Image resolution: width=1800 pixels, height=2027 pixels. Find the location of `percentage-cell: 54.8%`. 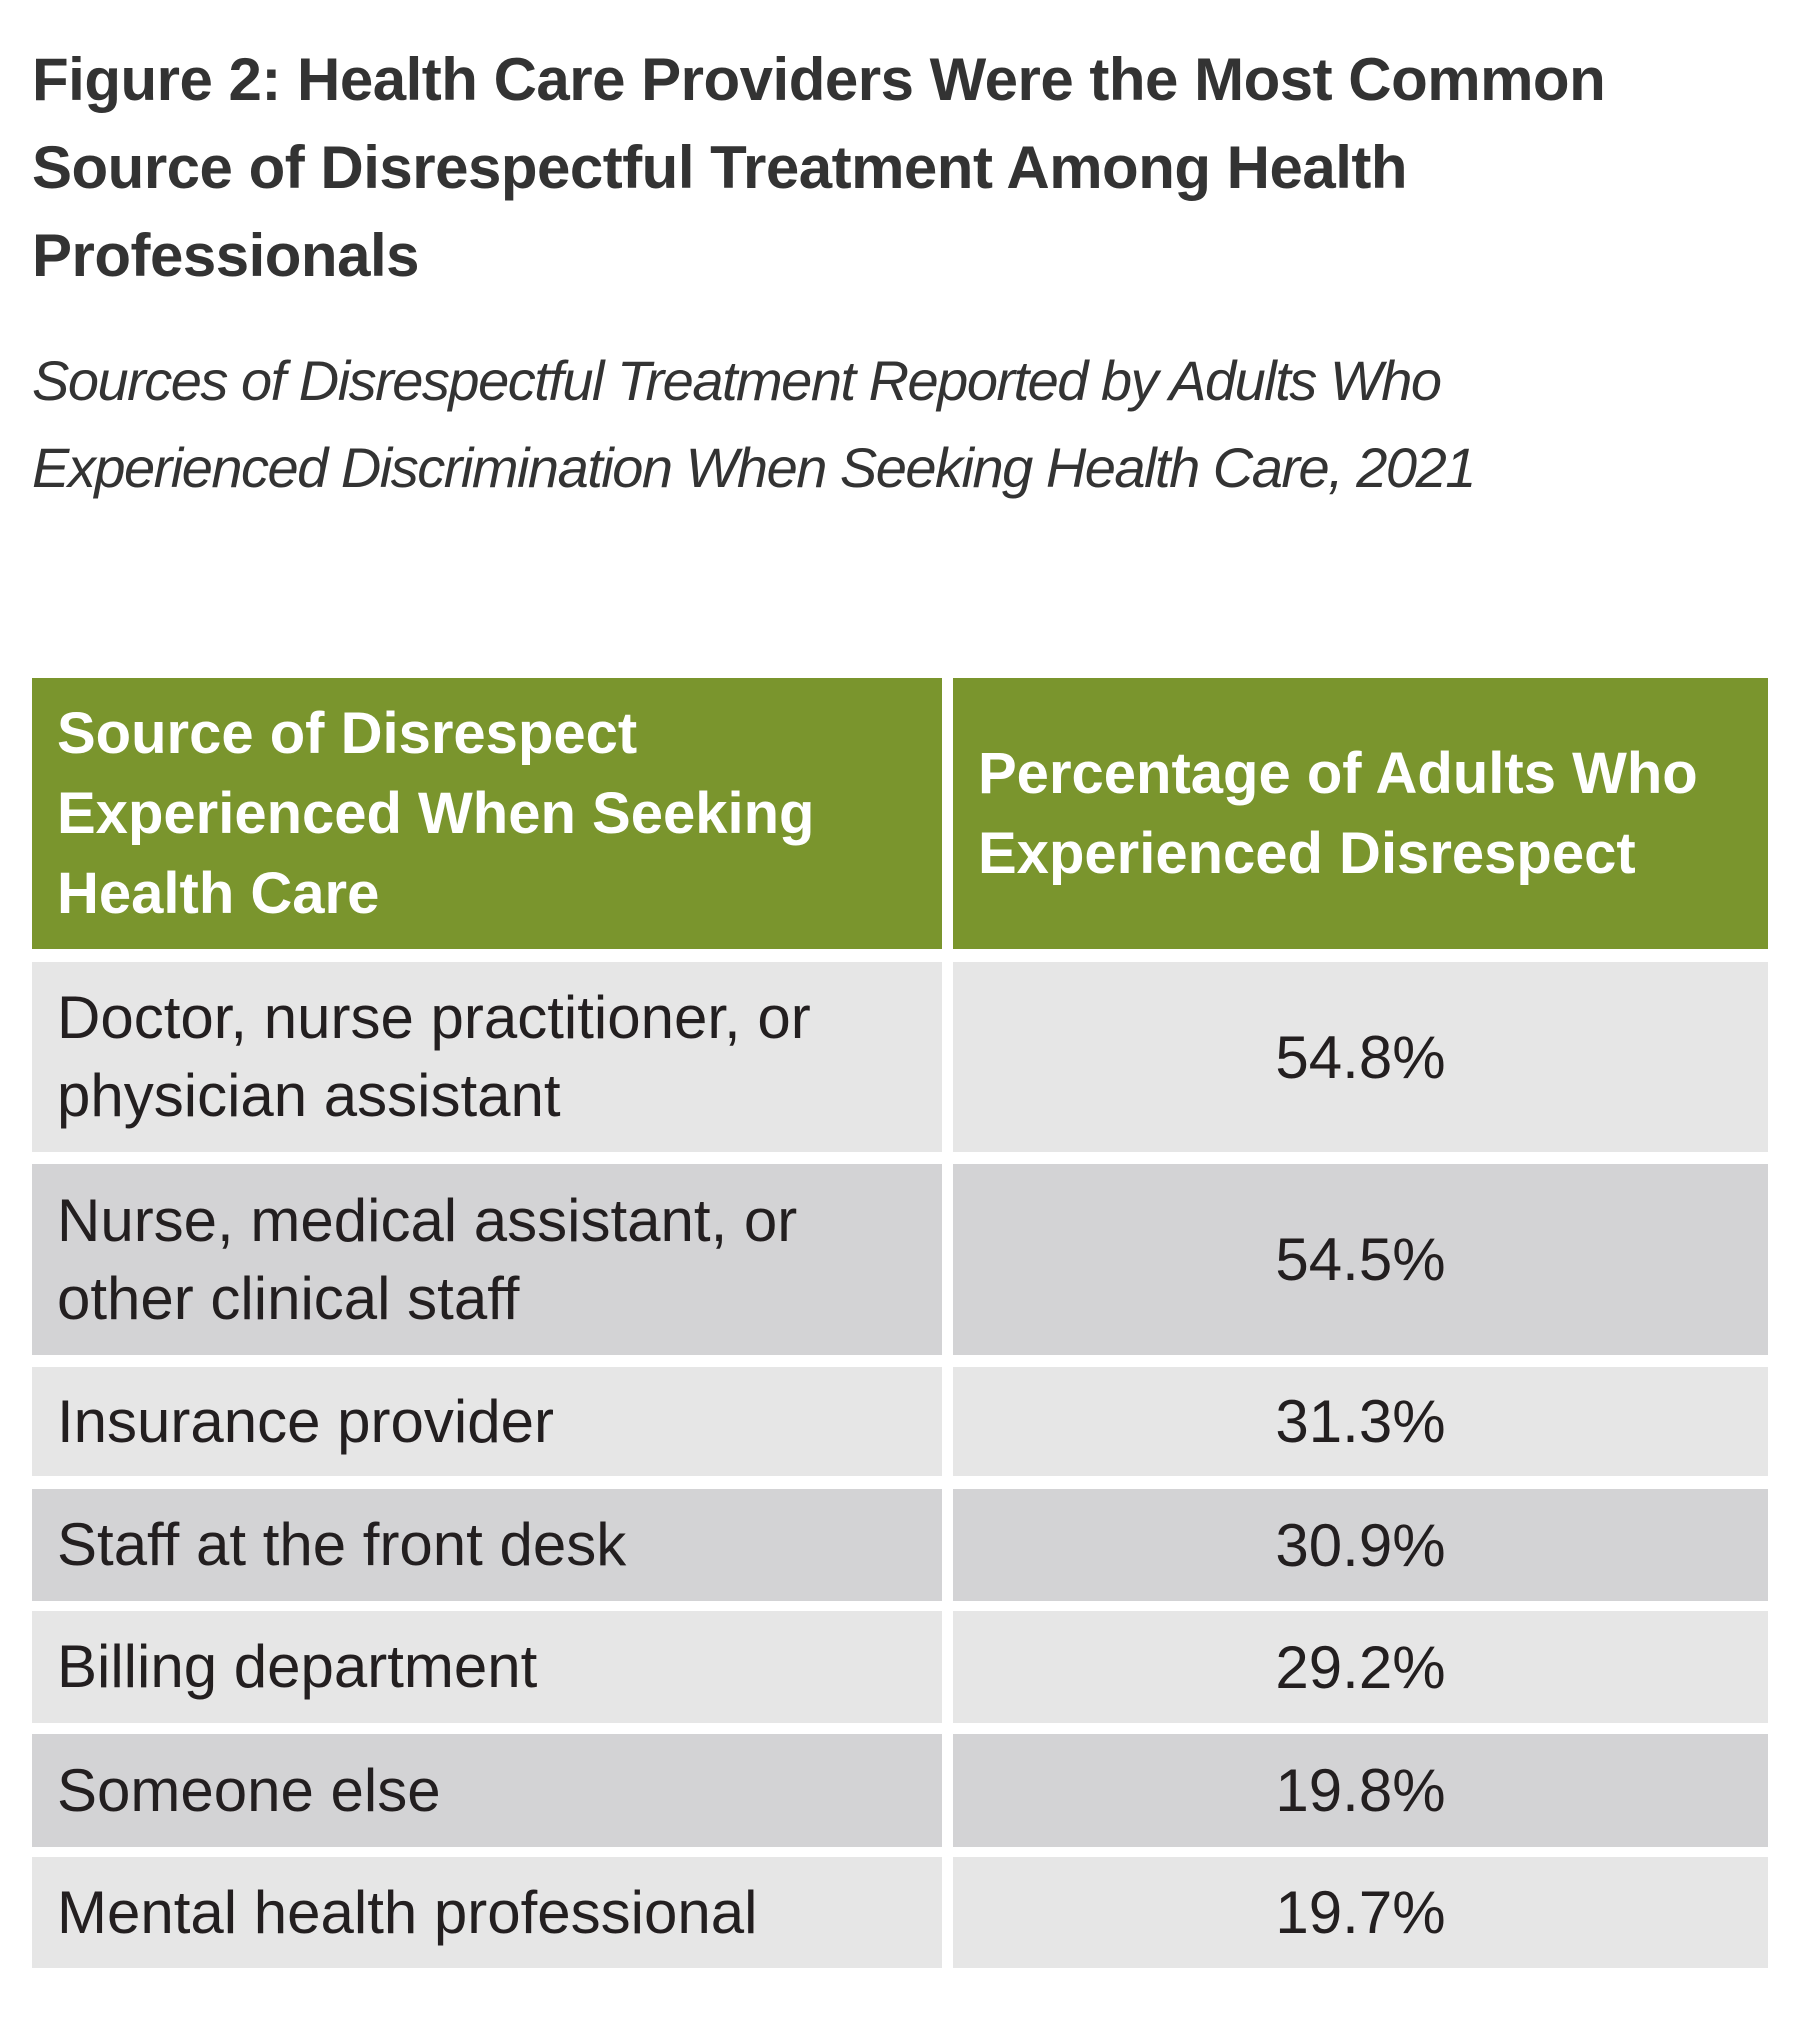

percentage-cell: 54.8% is located at coordinates (1360, 1057).